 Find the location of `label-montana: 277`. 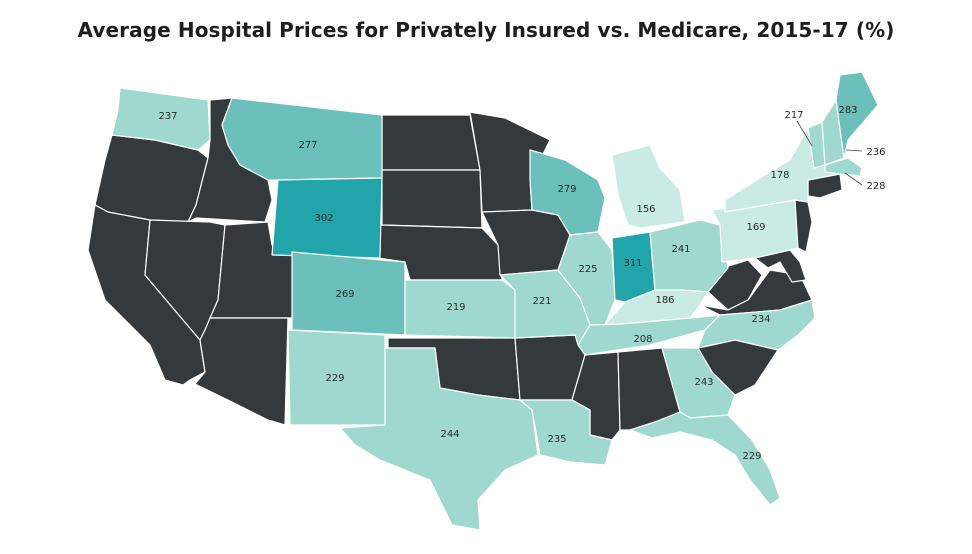

label-montana: 277 is located at coordinates (307, 145).